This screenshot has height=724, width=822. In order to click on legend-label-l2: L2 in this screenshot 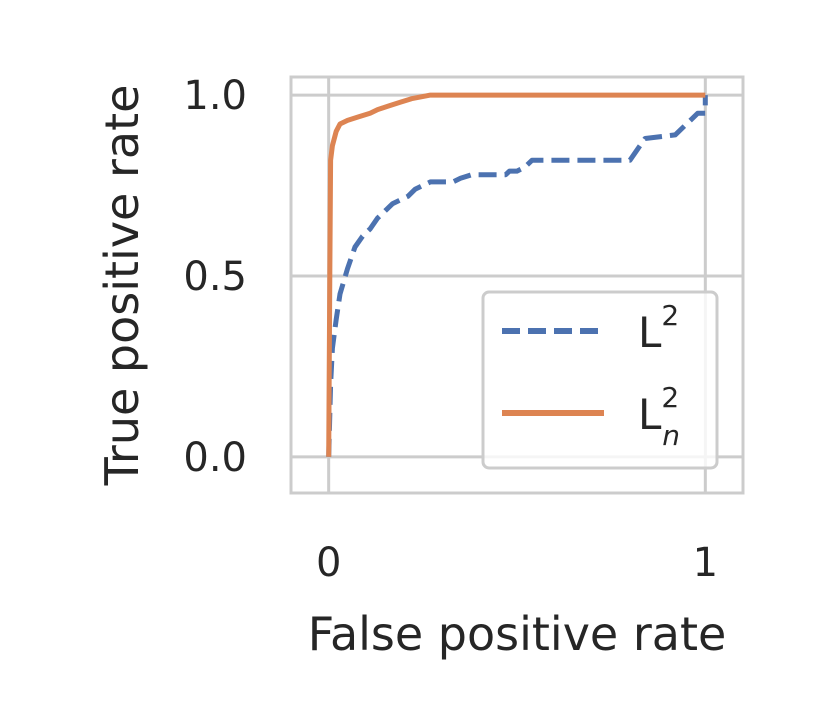, I will do `click(658, 328)`.